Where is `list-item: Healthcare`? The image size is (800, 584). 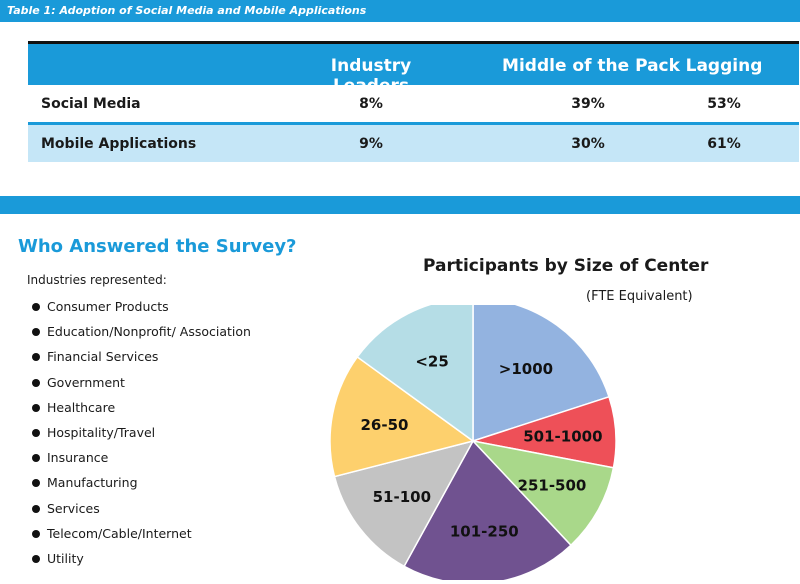 list-item: Healthcare is located at coordinates (140, 407).